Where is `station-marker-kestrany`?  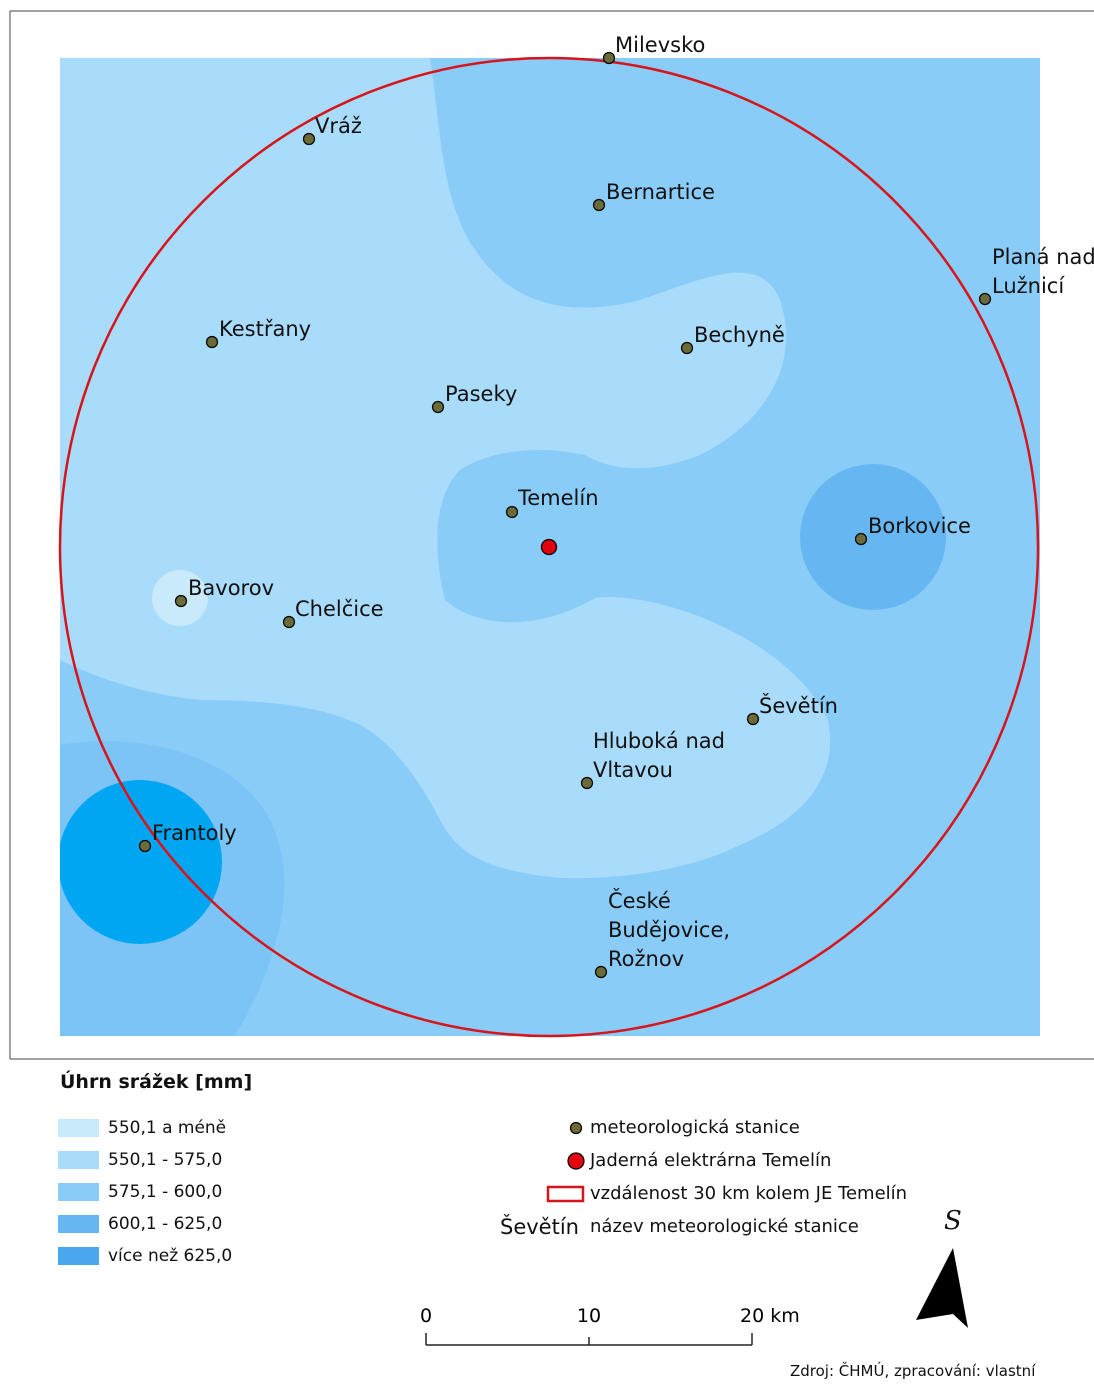 station-marker-kestrany is located at coordinates (212, 342).